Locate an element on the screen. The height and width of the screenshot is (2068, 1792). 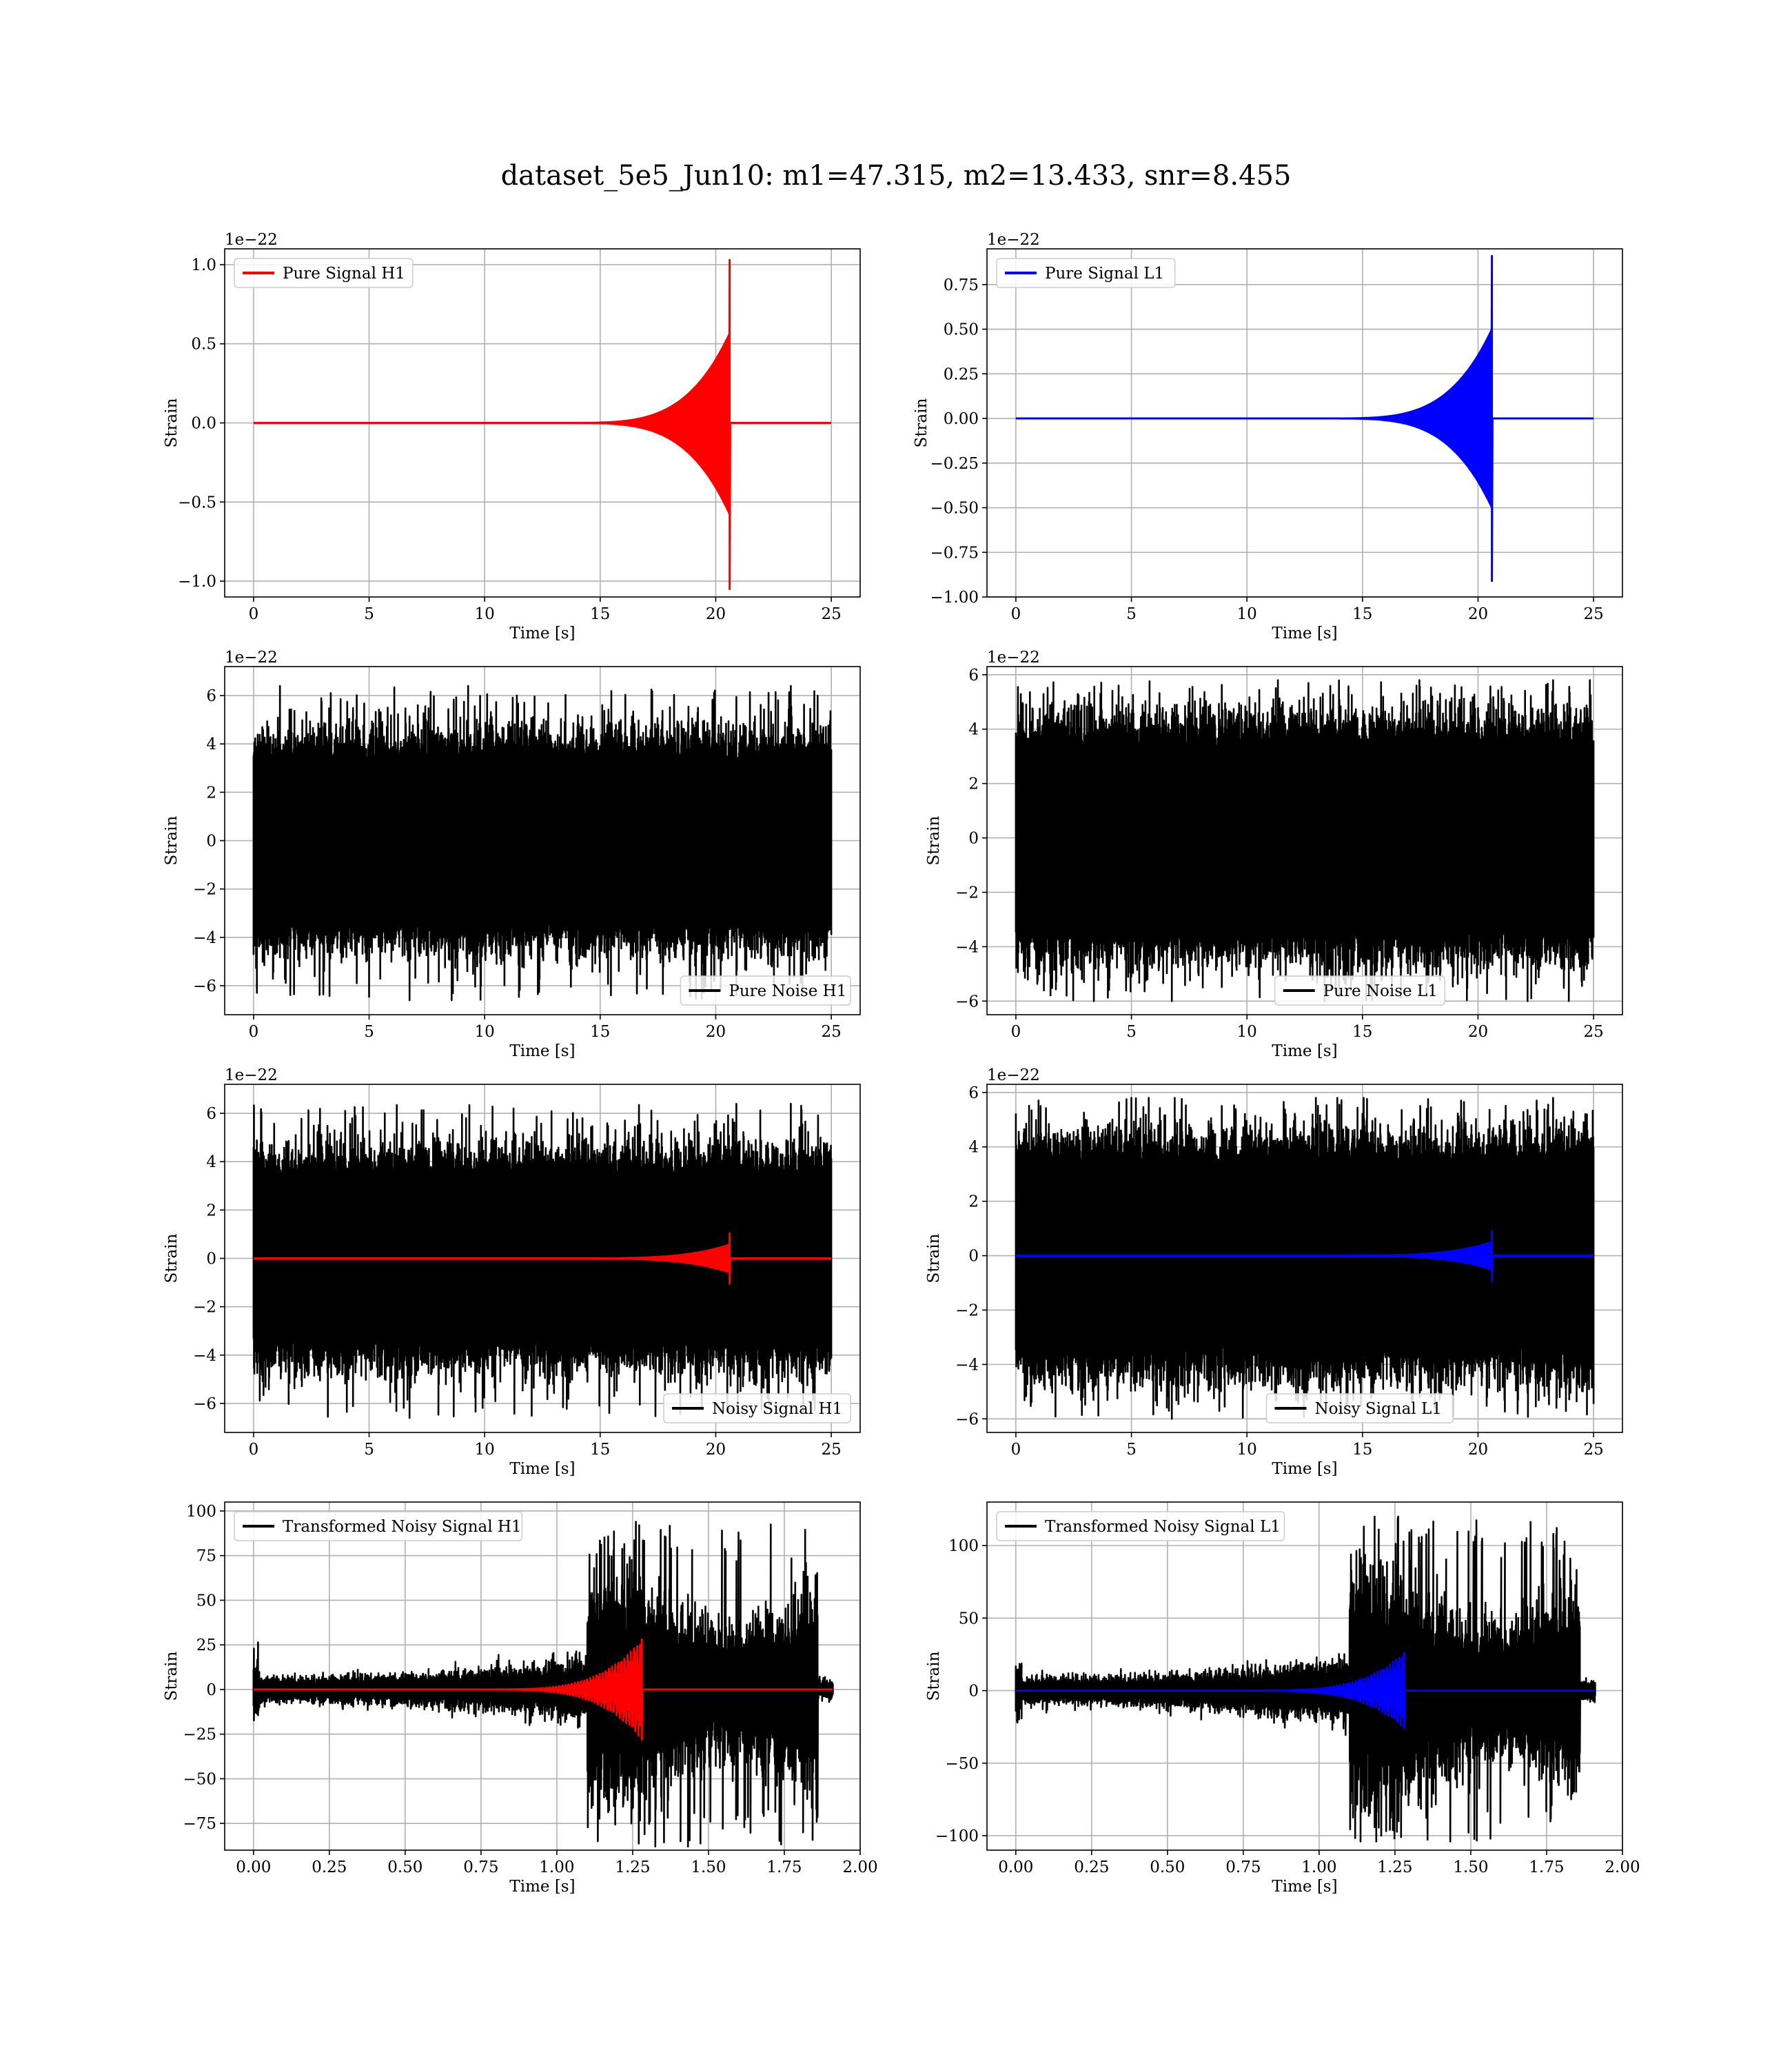
x-tick-label: 0.00 is located at coordinates (1015, 1867).